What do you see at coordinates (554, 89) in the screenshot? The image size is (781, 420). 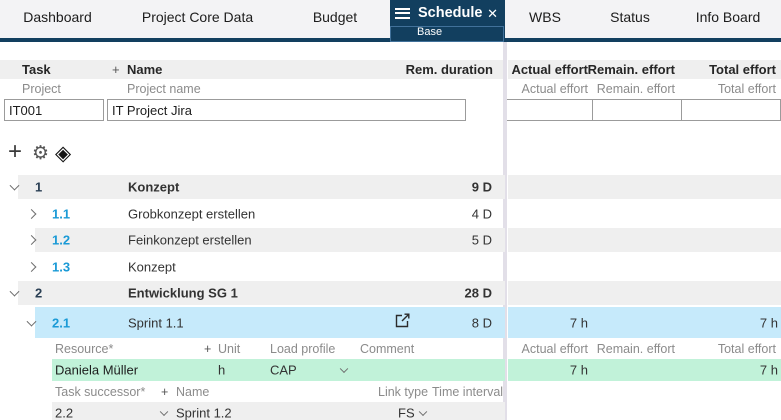 I see `filter-actual-effort-label: Actual effort` at bounding box center [554, 89].